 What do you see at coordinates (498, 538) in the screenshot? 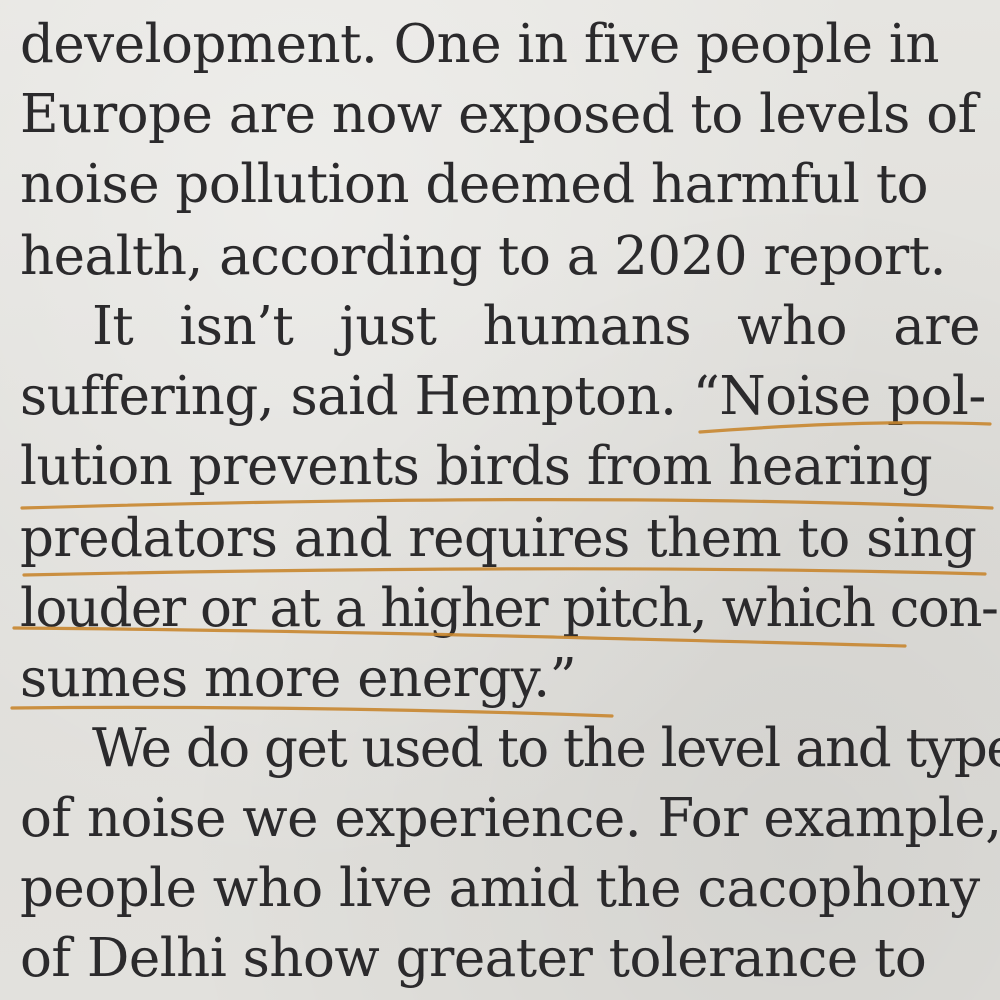
I see `text-line-8: predators and requires them to sing` at bounding box center [498, 538].